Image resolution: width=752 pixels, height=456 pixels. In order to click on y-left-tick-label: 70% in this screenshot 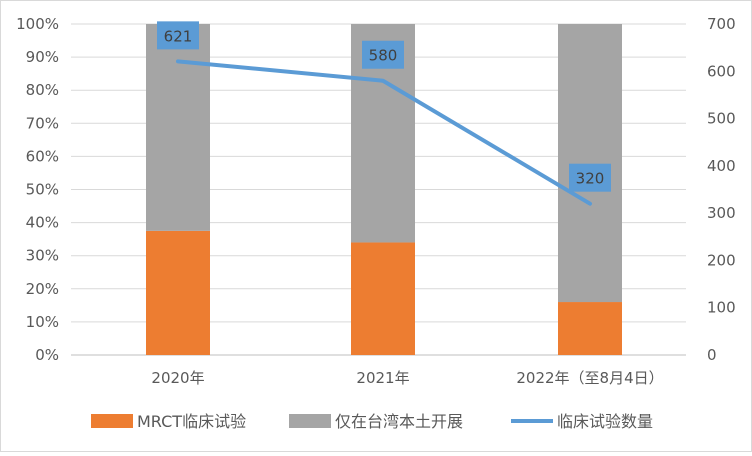, I will do `click(42, 123)`.